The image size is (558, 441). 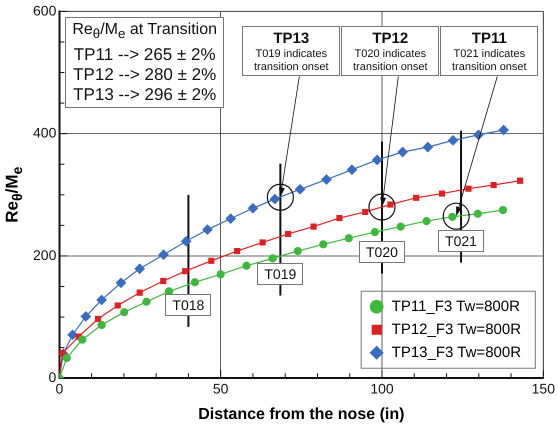 I want to click on y-tick-label: 0, so click(x=52, y=377).